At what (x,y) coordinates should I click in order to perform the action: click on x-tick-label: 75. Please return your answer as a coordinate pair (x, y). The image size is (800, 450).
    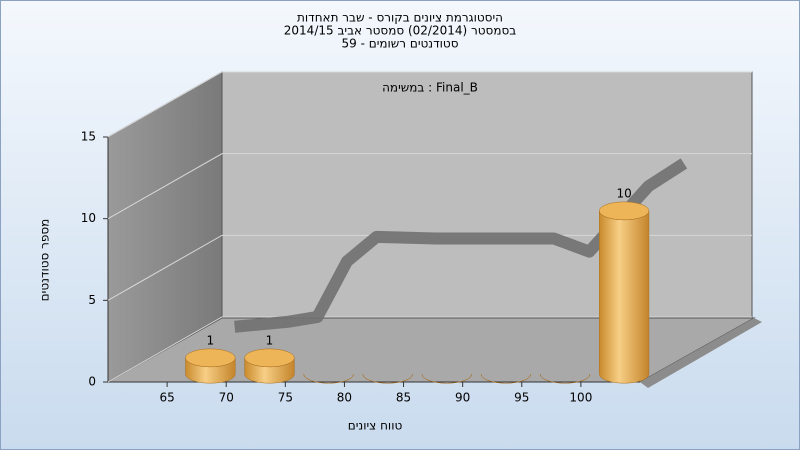
    Looking at the image, I should click on (285, 398).